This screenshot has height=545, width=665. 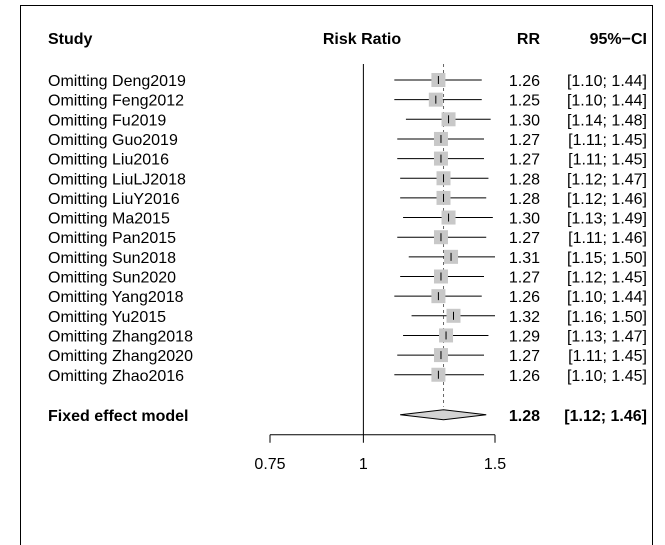 What do you see at coordinates (607, 238) in the screenshot?
I see `ci-value: [1.11; 1.46]` at bounding box center [607, 238].